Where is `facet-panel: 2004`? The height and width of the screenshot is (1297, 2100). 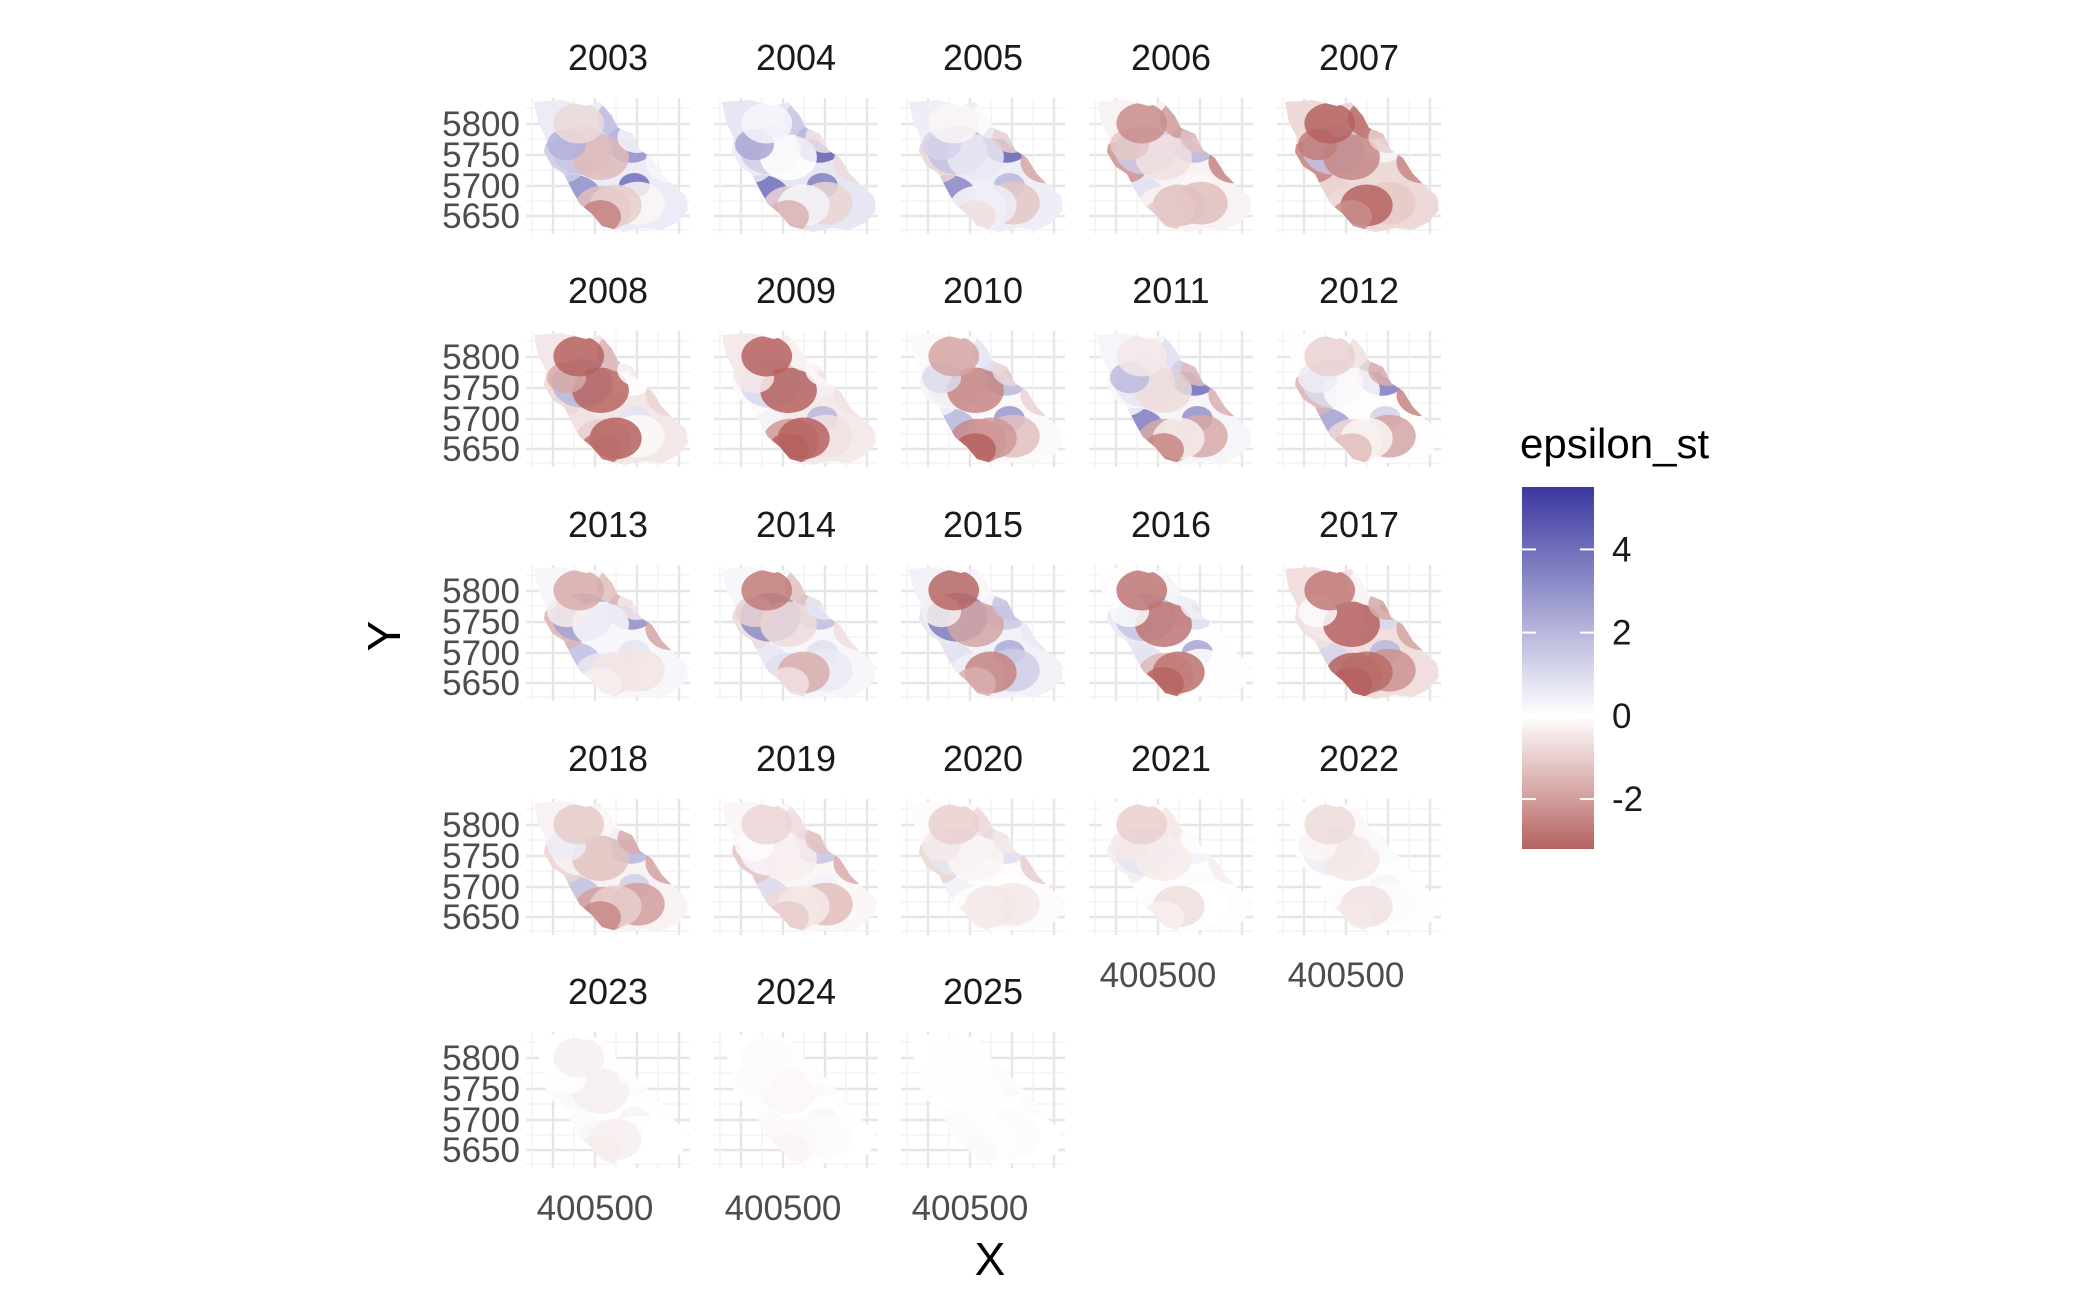 facet-panel: 2004 is located at coordinates (796, 135).